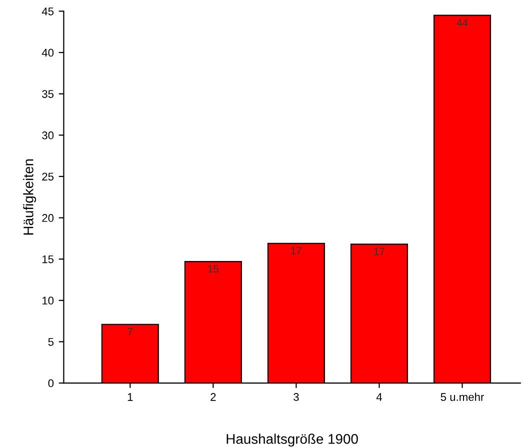 This screenshot has height=448, width=531. Describe the element at coordinates (51, 342) in the screenshot. I see `y-tick-label: 5` at that location.